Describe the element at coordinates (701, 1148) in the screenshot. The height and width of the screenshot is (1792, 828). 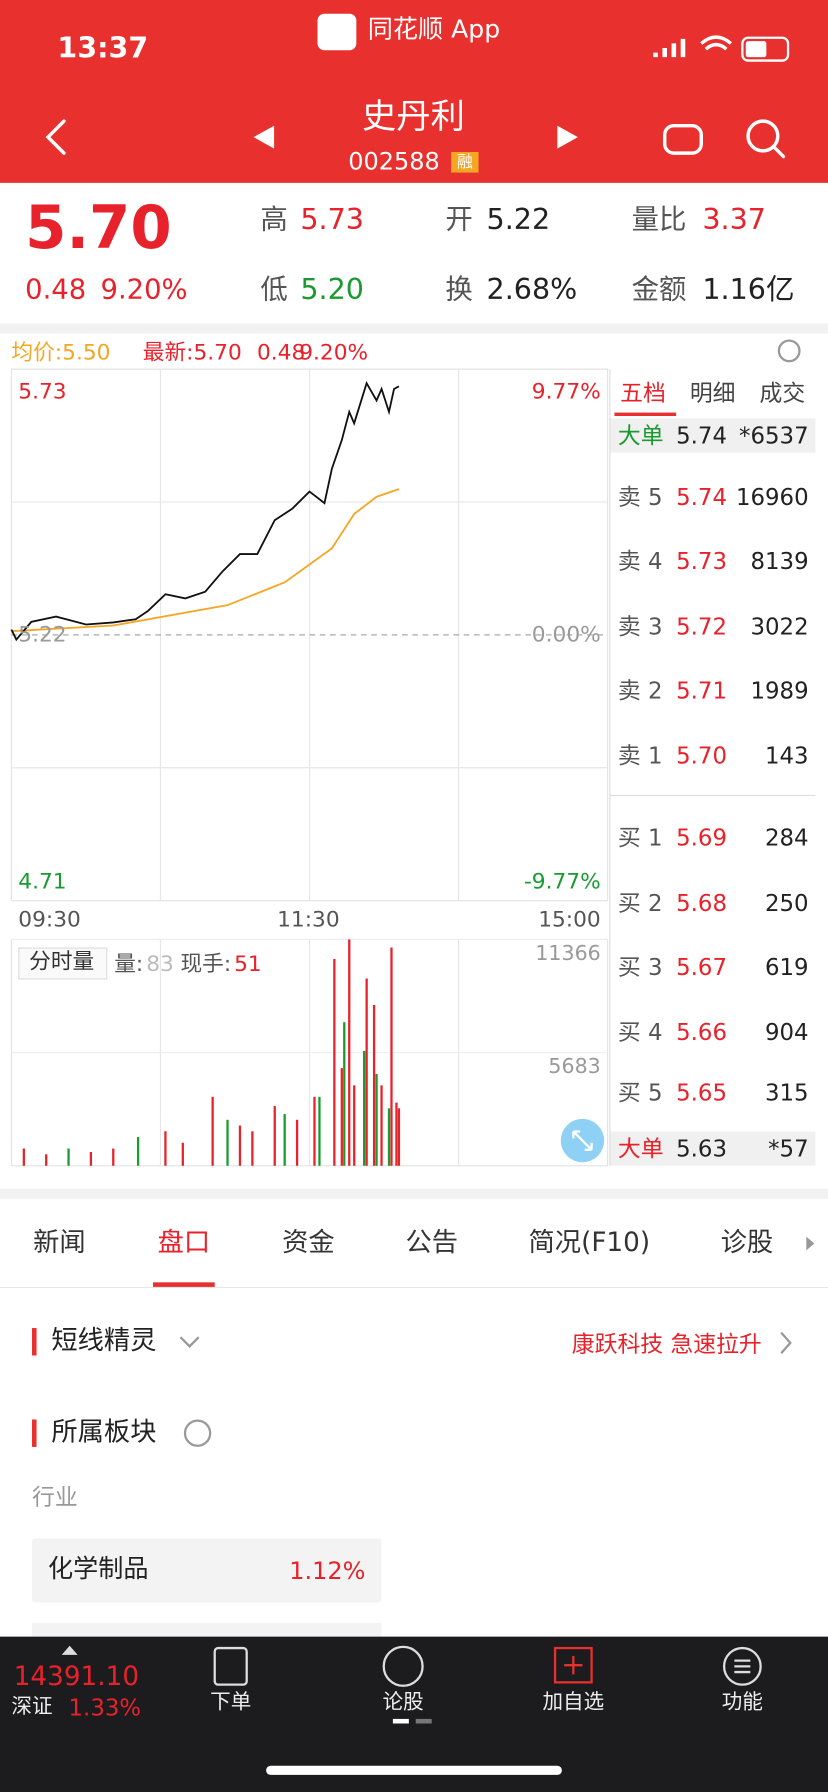
I see `book-price: 5.63` at that location.